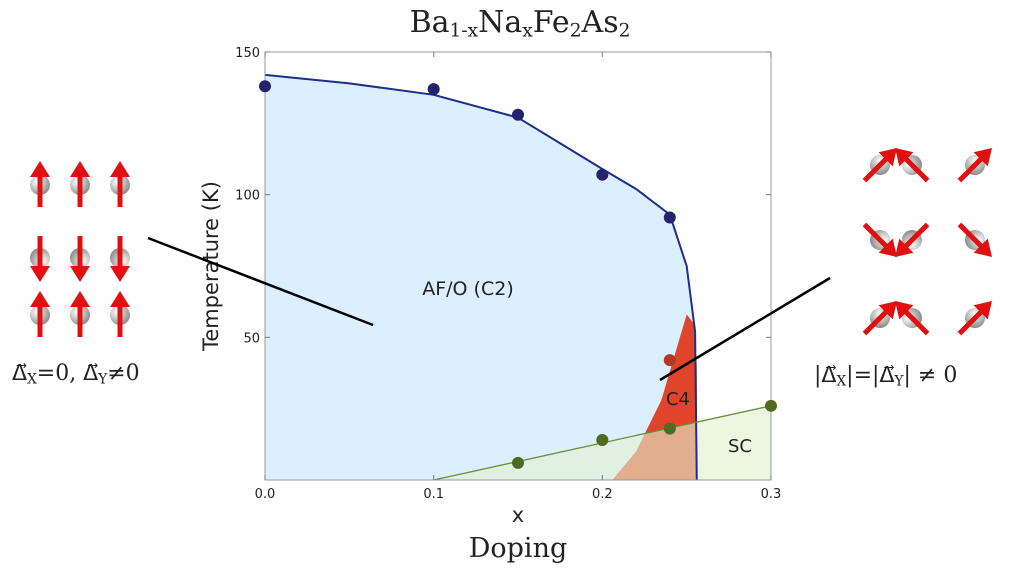 Image resolution: width=1020 pixels, height=569 pixels. What do you see at coordinates (527, 31) in the screenshot?
I see `subscript: x` at bounding box center [527, 31].